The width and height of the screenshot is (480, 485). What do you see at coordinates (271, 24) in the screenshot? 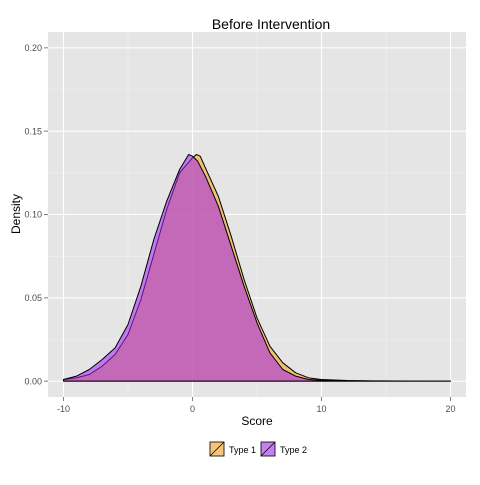
I see `chart-title: Before Intervention` at bounding box center [271, 24].